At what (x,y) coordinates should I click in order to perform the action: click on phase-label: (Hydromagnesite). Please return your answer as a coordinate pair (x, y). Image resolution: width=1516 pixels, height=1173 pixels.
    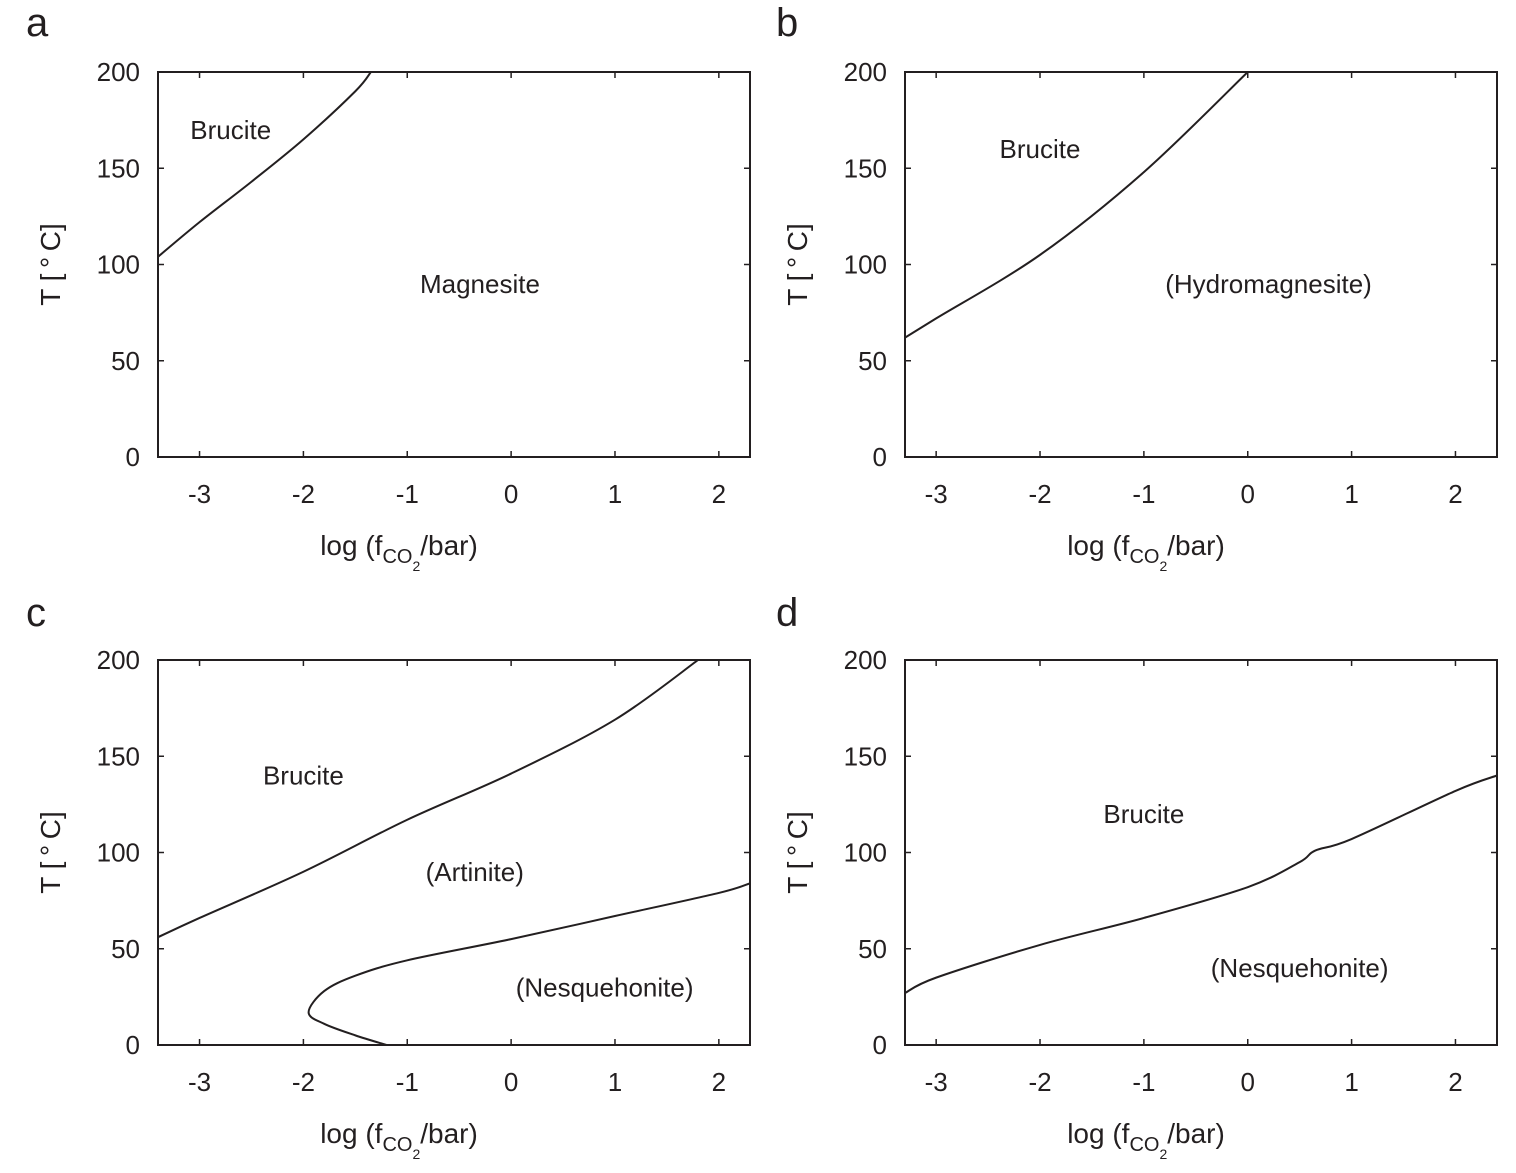
    Looking at the image, I should click on (1268, 284).